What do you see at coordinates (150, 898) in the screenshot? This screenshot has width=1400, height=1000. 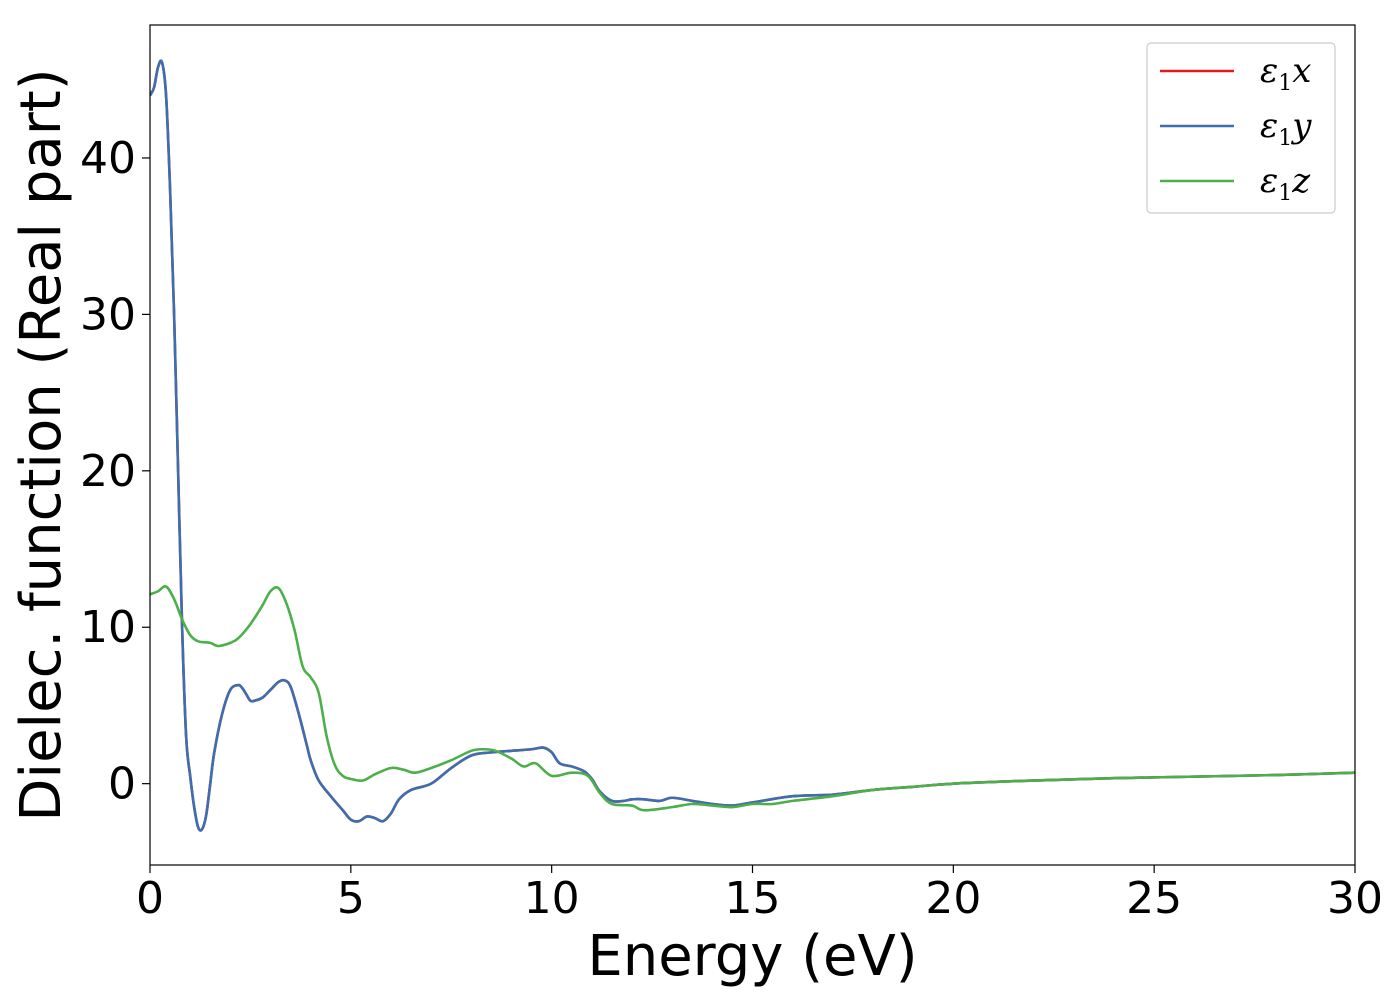 I see `x-tick-label: 0` at bounding box center [150, 898].